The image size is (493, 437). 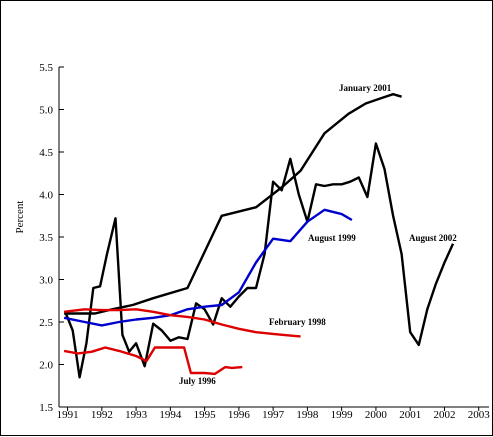 I want to click on x-tick-label: 2003, so click(x=479, y=415).